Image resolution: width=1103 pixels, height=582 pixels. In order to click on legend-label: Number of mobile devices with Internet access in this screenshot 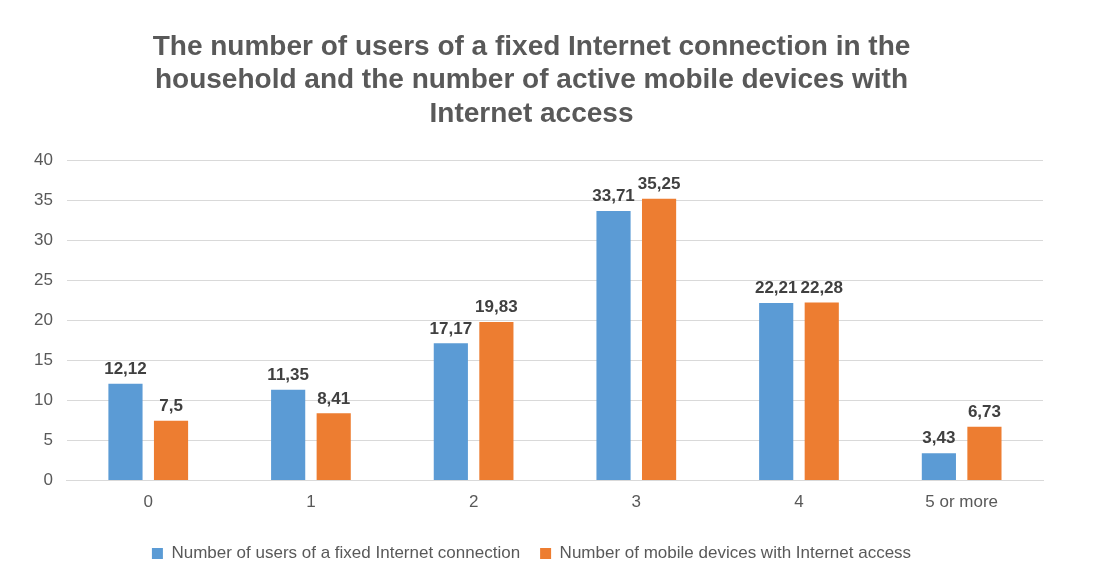, I will do `click(735, 553)`.